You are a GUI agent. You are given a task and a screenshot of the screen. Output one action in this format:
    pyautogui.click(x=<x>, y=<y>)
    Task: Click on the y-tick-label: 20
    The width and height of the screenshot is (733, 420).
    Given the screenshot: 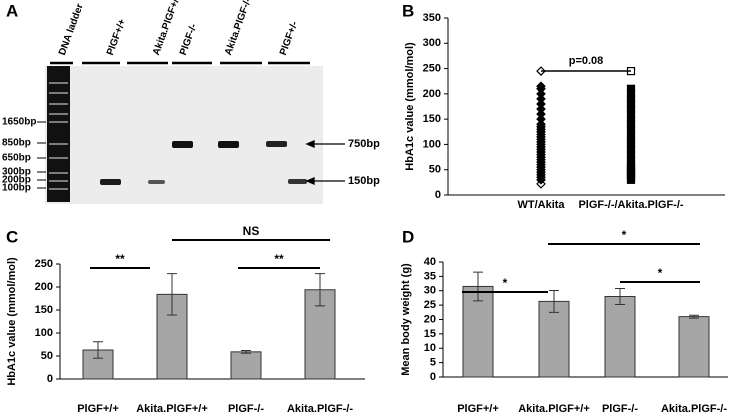 What is the action you would take?
    pyautogui.click(x=430, y=319)
    